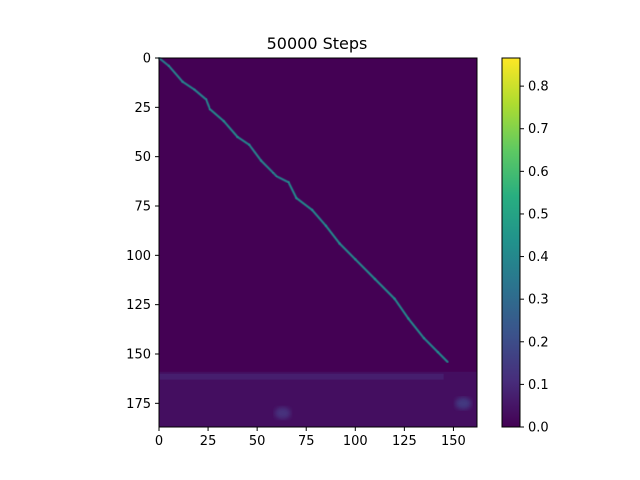 The height and width of the screenshot is (480, 640). I want to click on x-axis: 0 25 50 75 100 125 150, so click(310, 438).